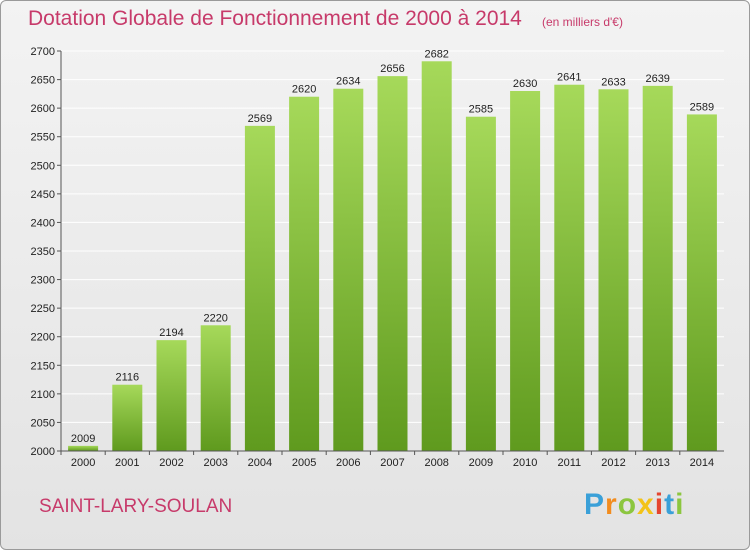  I want to click on bar-2003, so click(215, 388).